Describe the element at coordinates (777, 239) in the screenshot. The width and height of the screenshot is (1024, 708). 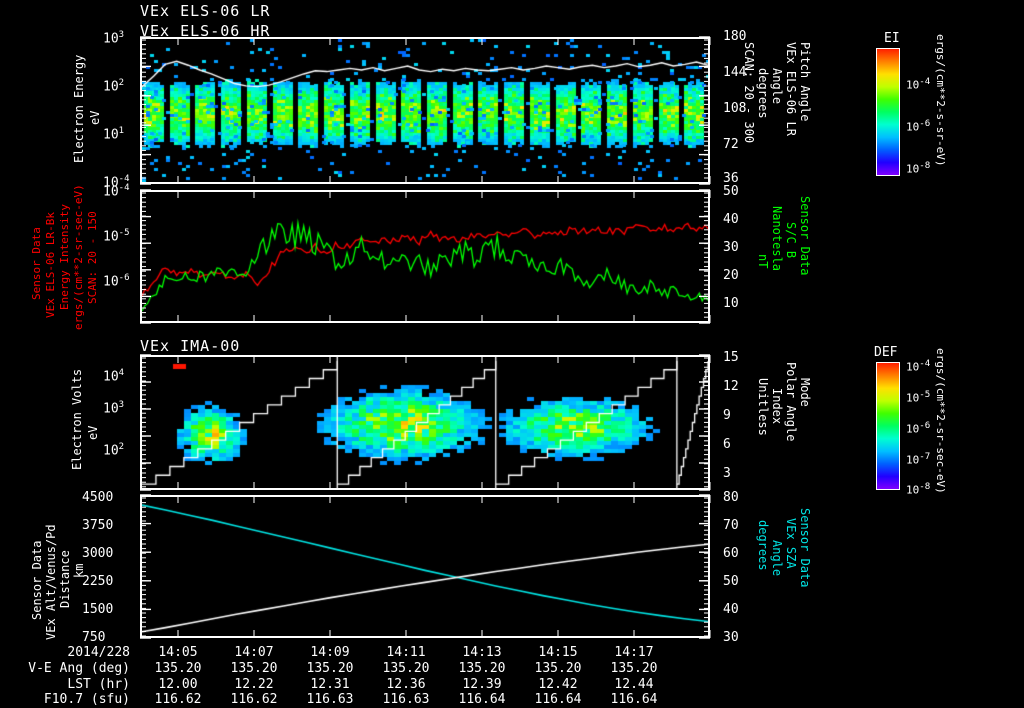
I see `panel2-right-axis-label-line3: Nanotesla` at that location.